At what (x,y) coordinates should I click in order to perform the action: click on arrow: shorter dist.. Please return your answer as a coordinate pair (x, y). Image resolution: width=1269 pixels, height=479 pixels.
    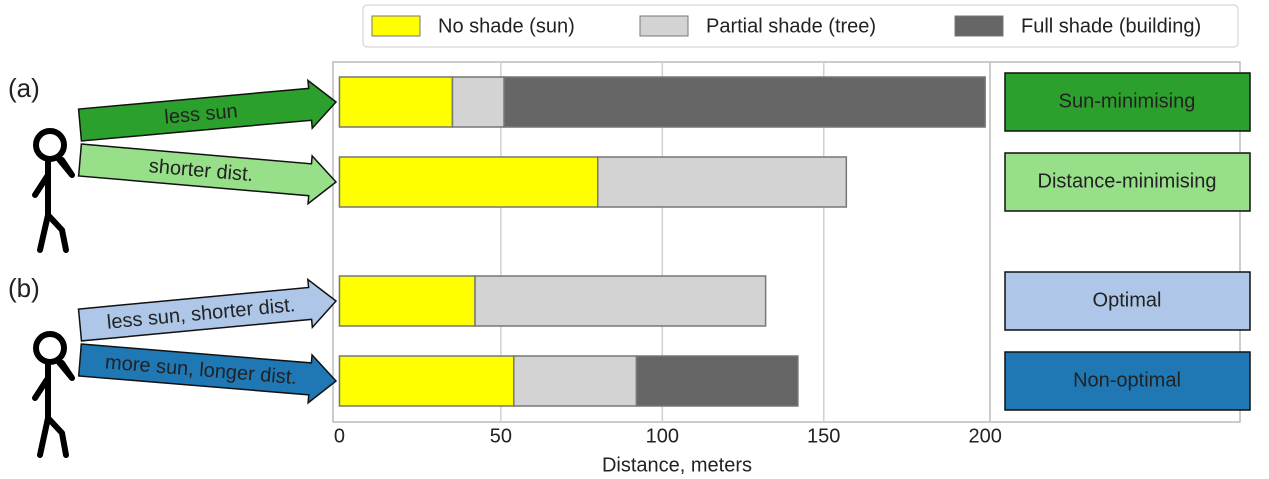
    Looking at the image, I should click on (207, 174).